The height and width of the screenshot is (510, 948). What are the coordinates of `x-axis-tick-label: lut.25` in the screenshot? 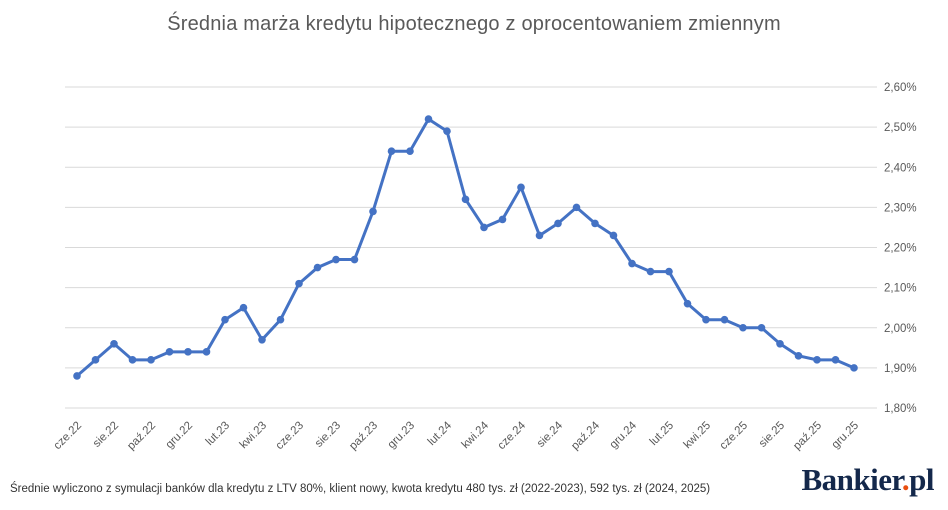 It's located at (662, 434).